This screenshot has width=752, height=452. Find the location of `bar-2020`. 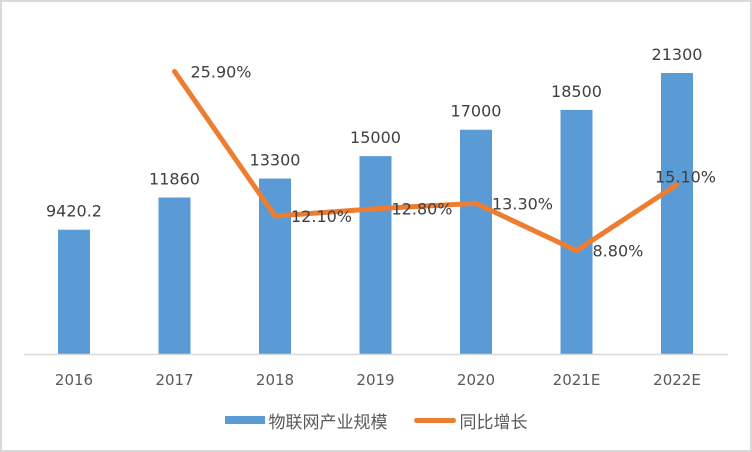

bar-2020 is located at coordinates (476, 241).